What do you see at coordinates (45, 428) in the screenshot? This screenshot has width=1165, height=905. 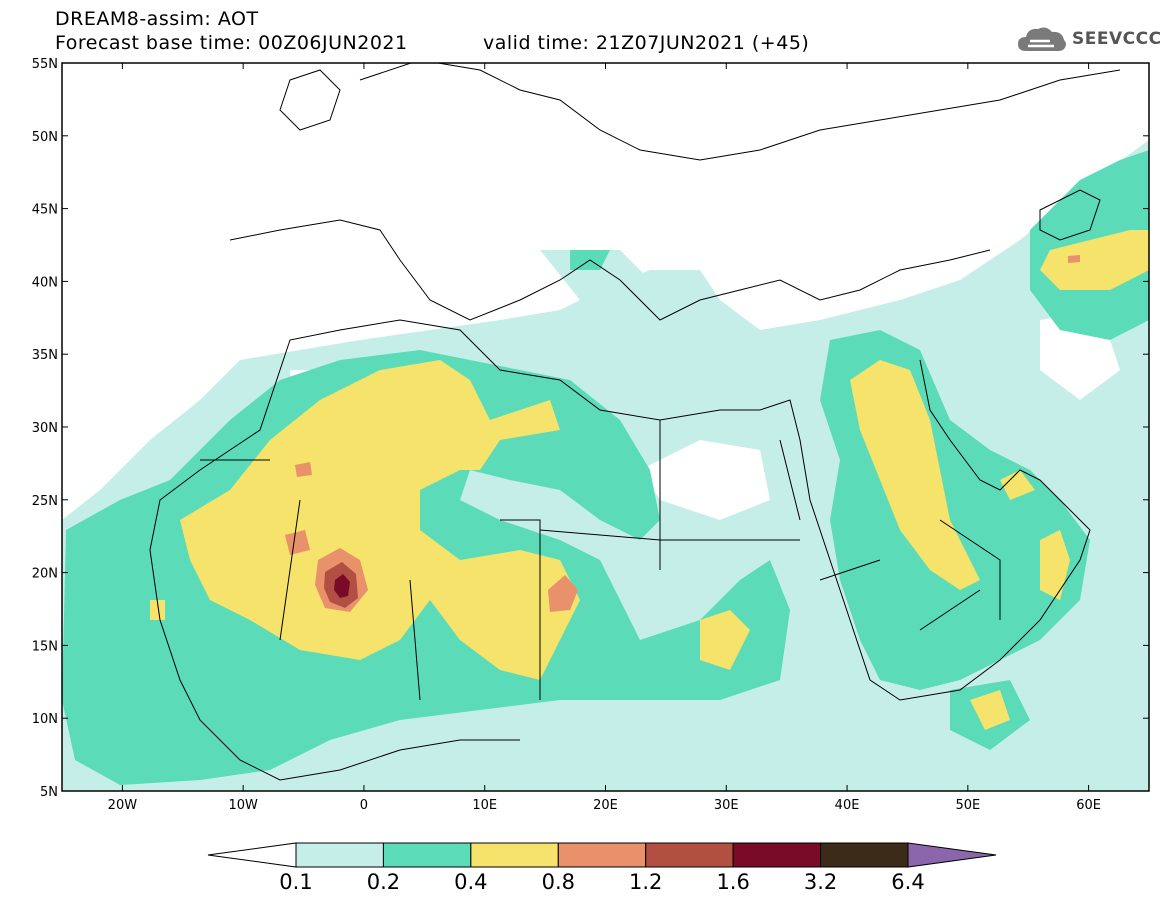 I see `lat-label: 30N` at bounding box center [45, 428].